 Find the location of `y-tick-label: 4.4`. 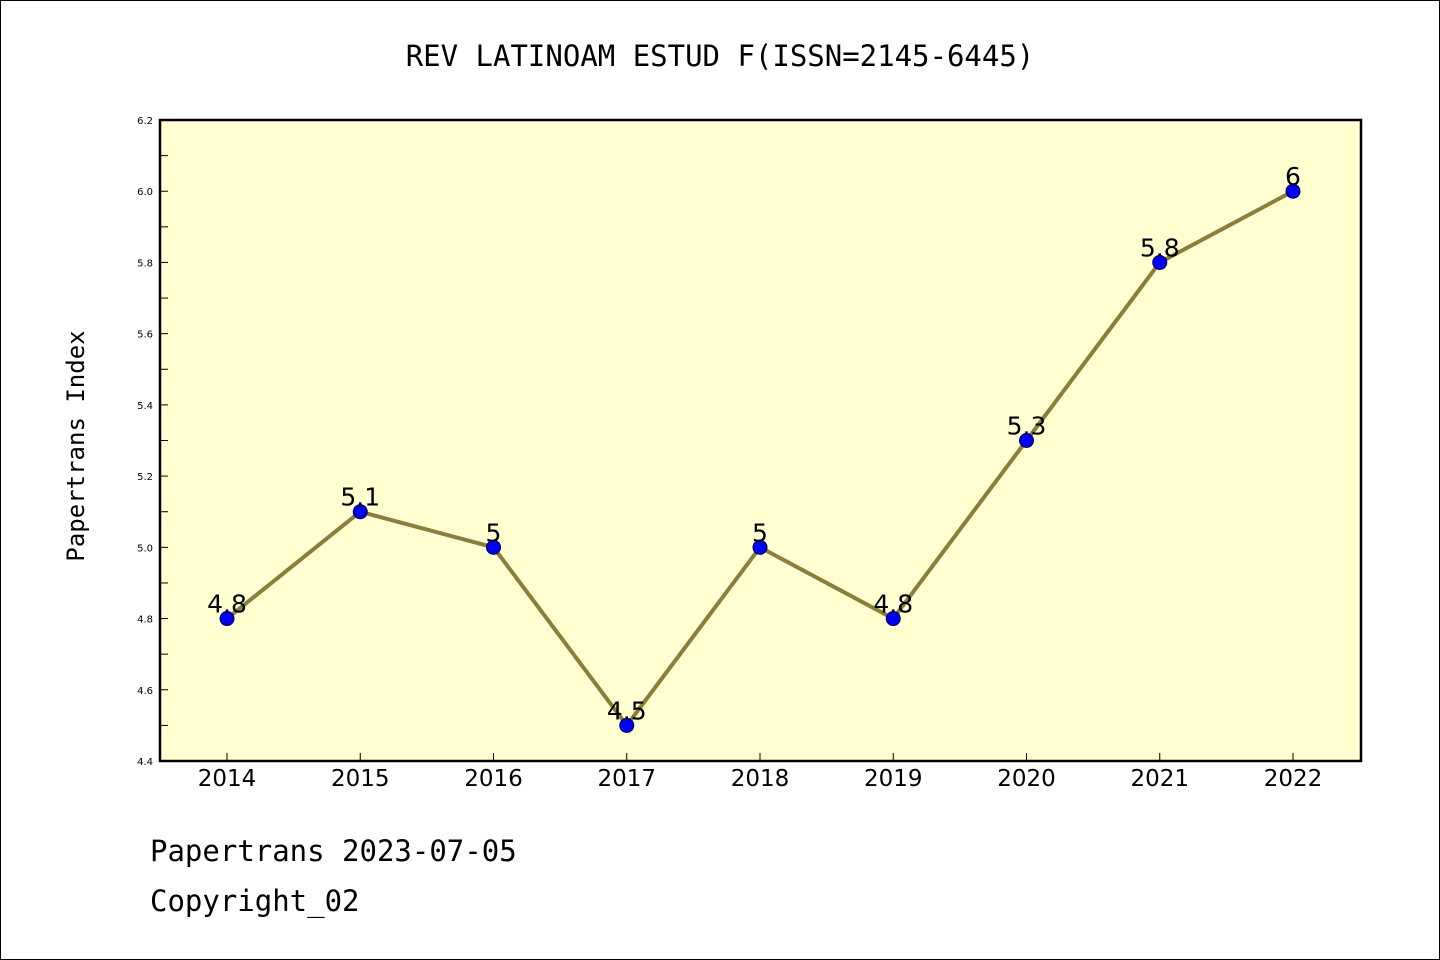

y-tick-label: 4.4 is located at coordinates (145, 762).